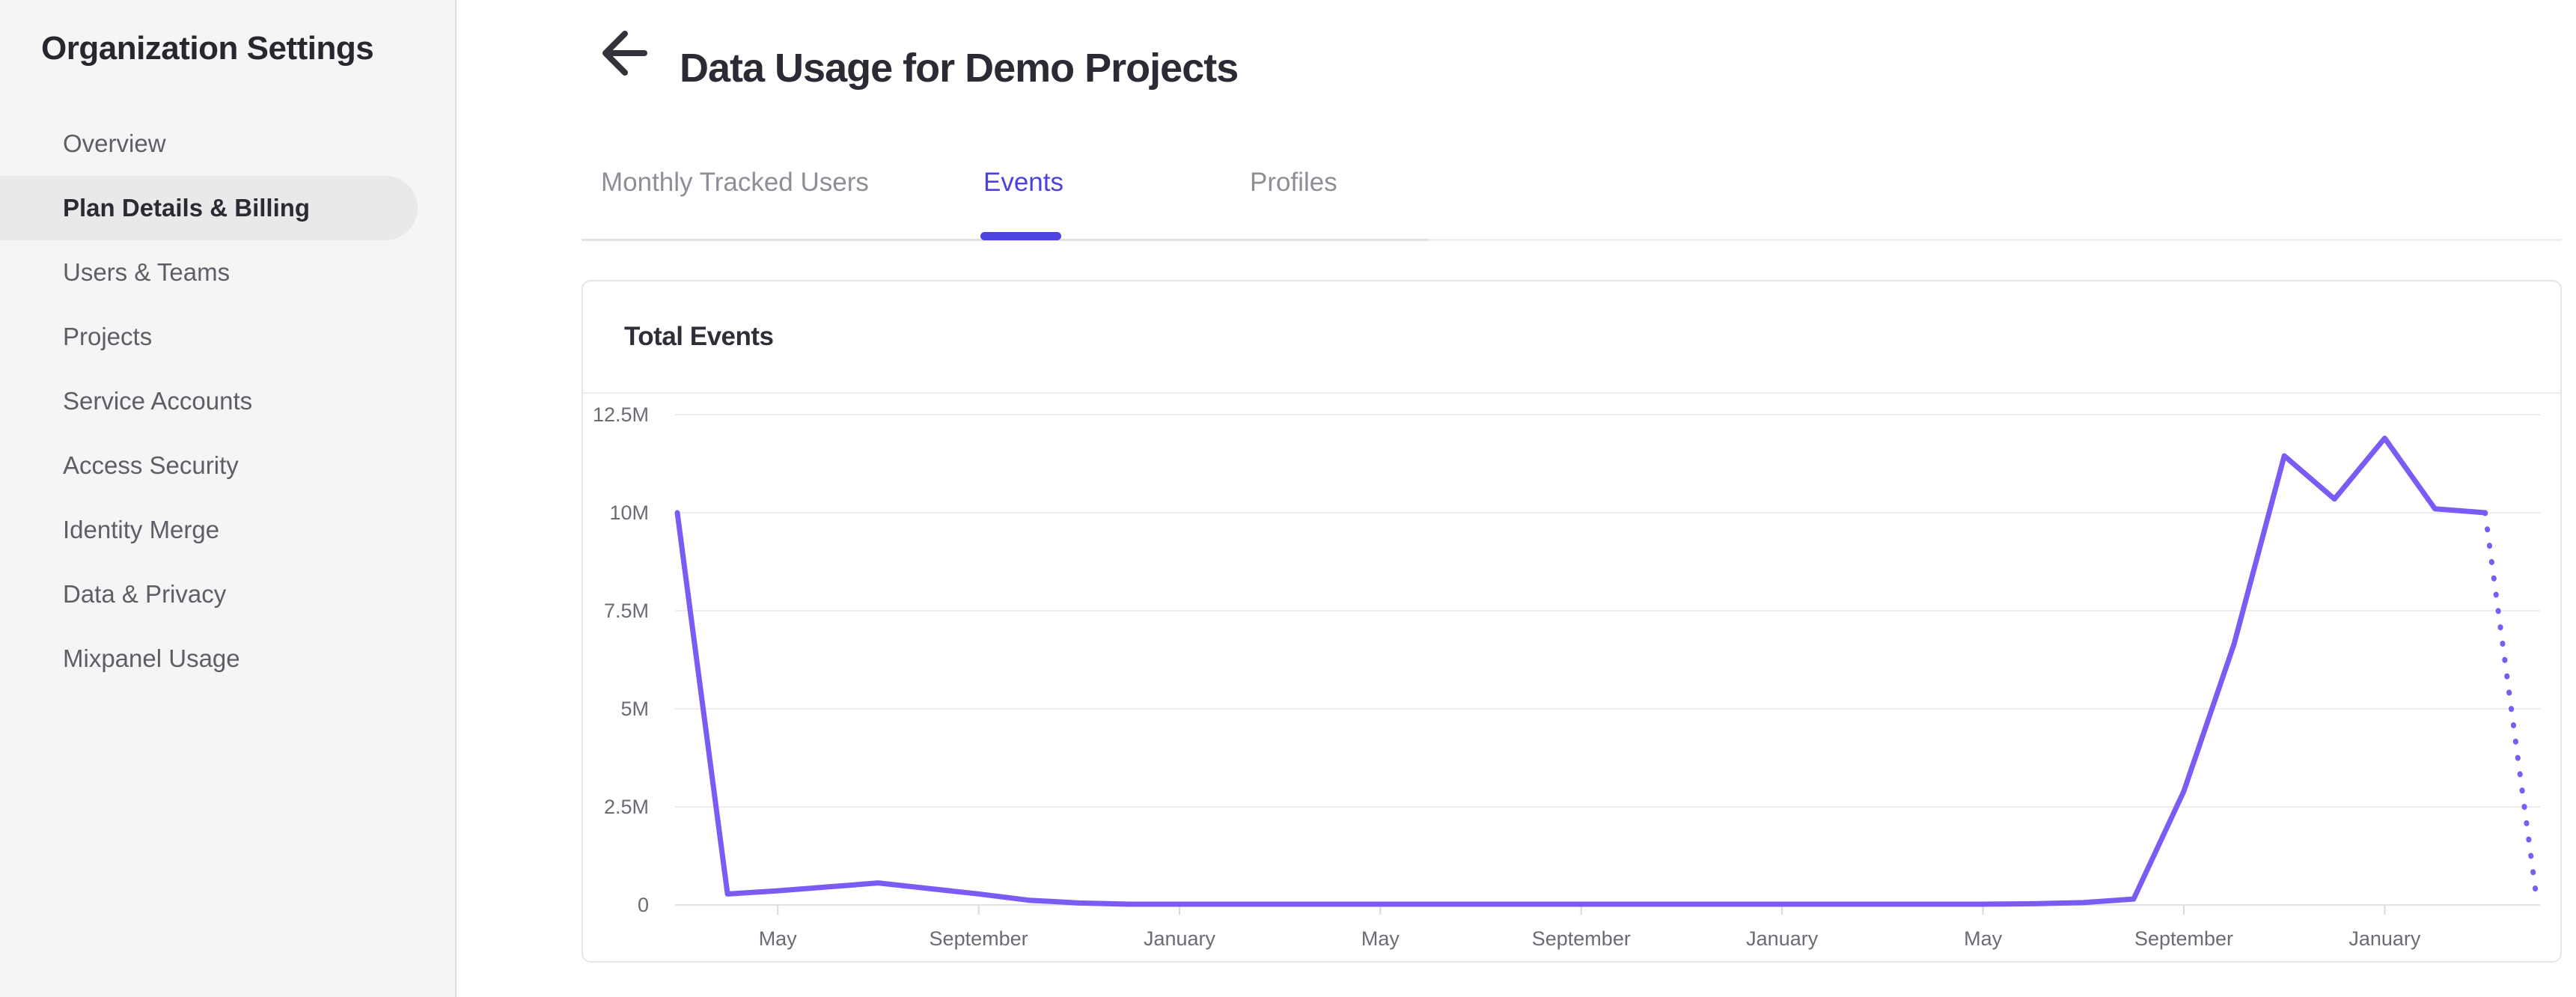 Image resolution: width=2576 pixels, height=997 pixels. I want to click on sidebar-item-data-privacy: Data & Privacy, so click(145, 594).